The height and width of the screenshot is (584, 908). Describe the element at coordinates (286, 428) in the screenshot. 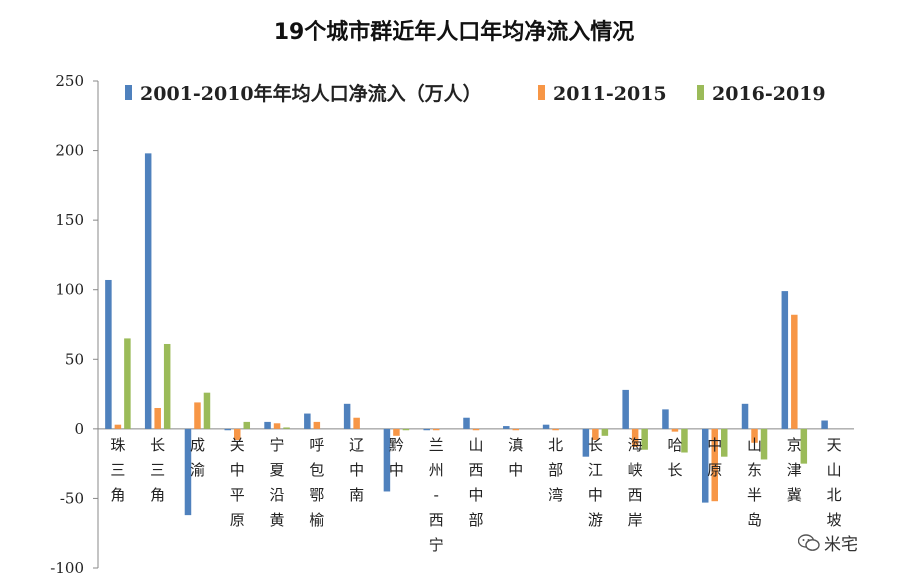

I see `bar-3-宁夏沿黄` at that location.